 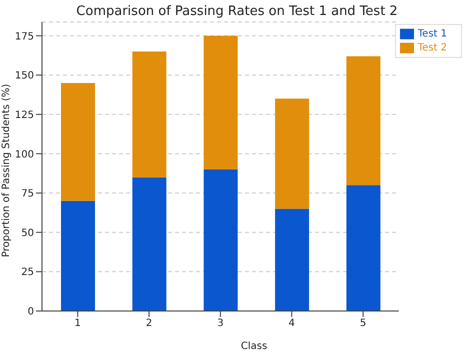 What do you see at coordinates (24, 115) in the screenshot?
I see `y-tick-label: 125` at bounding box center [24, 115].